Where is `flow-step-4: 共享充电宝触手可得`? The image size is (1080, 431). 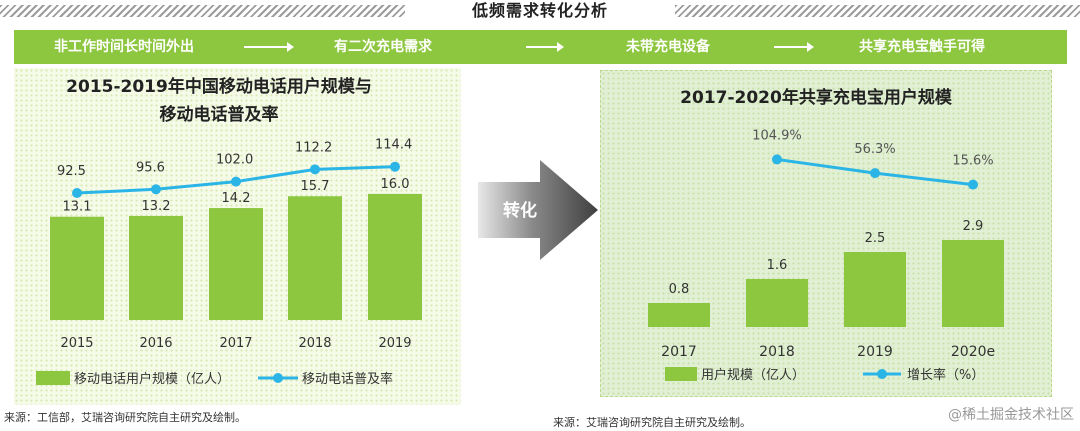 flow-step-4: 共享充电宝触手可得 is located at coordinates (922, 47).